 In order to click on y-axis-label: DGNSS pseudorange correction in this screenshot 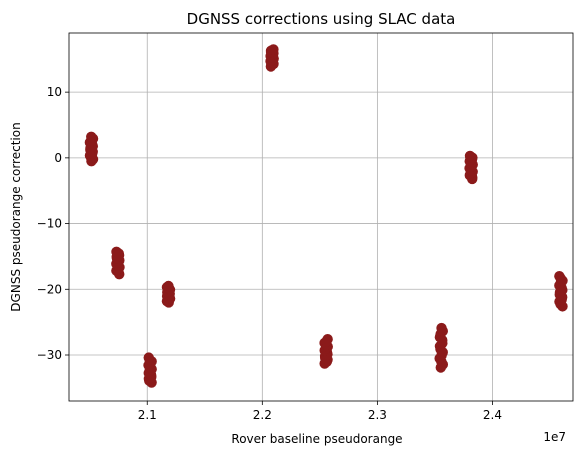, I will do `click(16, 216)`.